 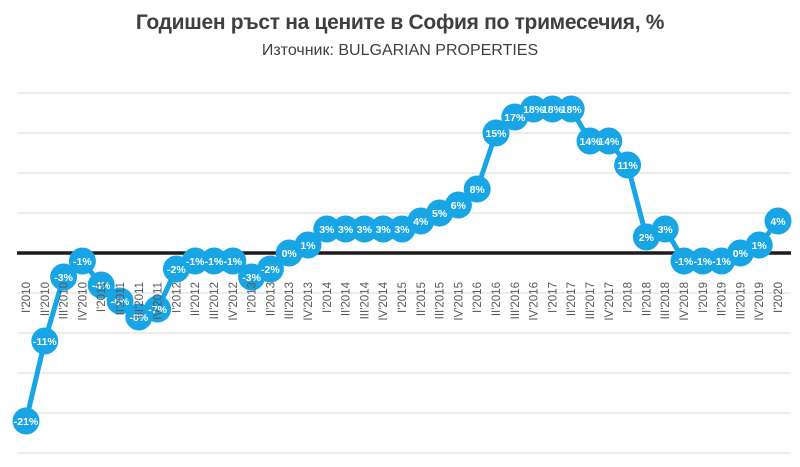 I want to click on data-point-label: -4%, so click(x=101, y=286).